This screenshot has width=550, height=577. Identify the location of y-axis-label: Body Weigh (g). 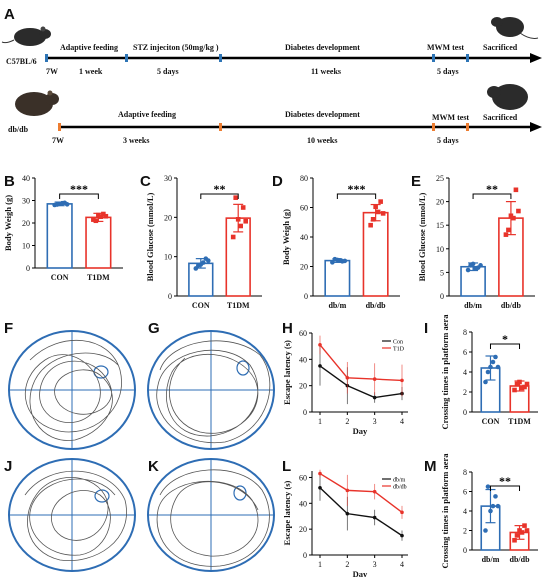
(8, 223).